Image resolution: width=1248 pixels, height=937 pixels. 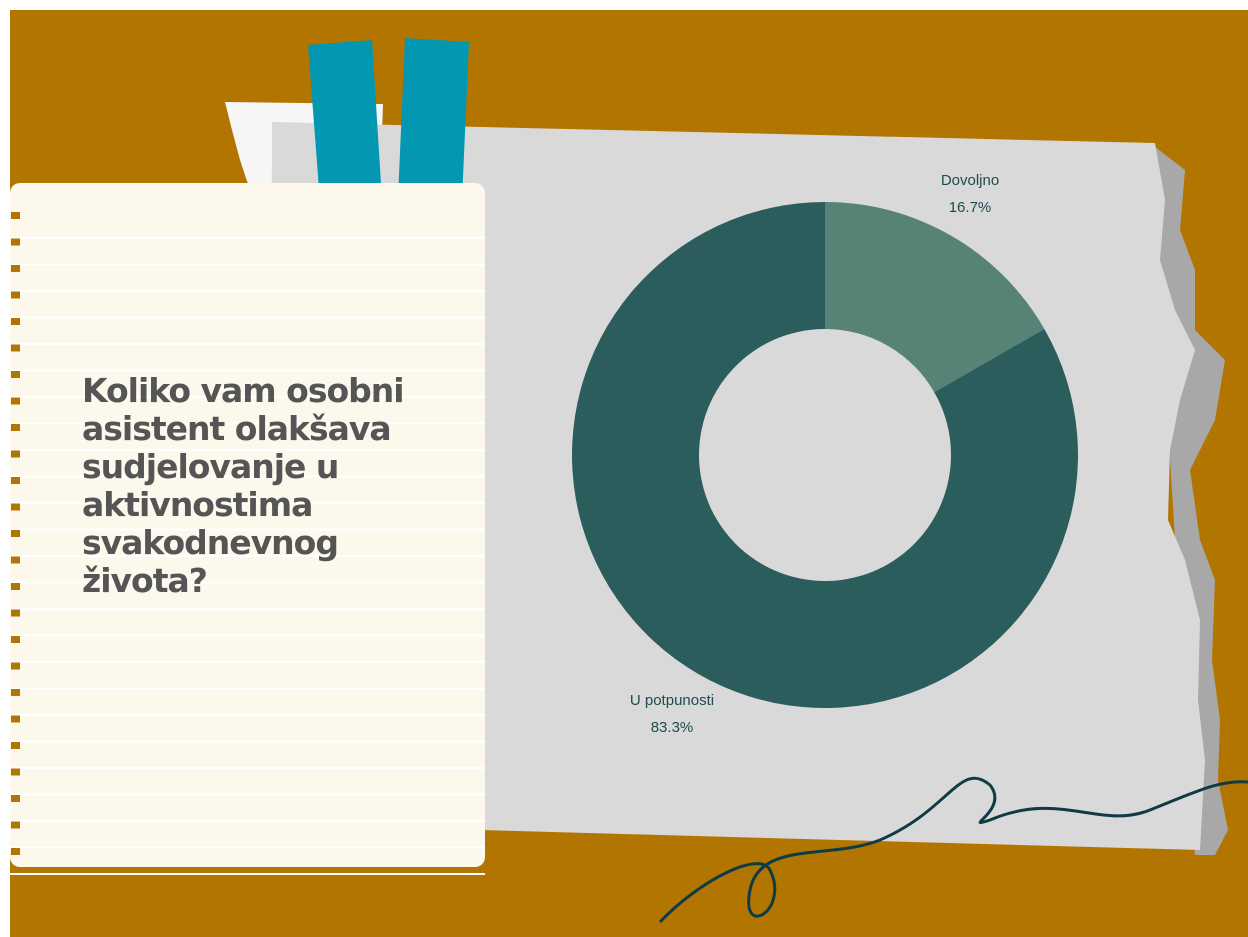 What do you see at coordinates (935, 297) in the screenshot?
I see `donut-slice` at bounding box center [935, 297].